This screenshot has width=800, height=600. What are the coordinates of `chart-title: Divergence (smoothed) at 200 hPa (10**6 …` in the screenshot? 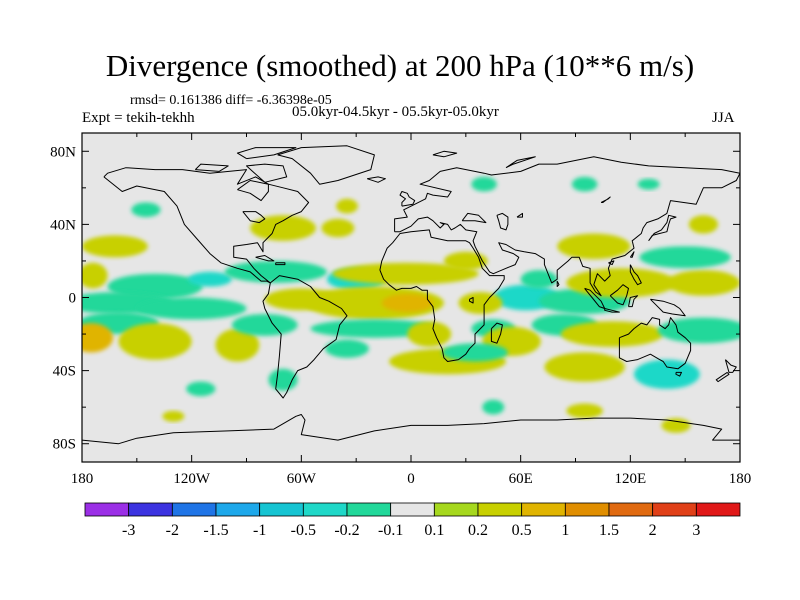 It's located at (400, 65).